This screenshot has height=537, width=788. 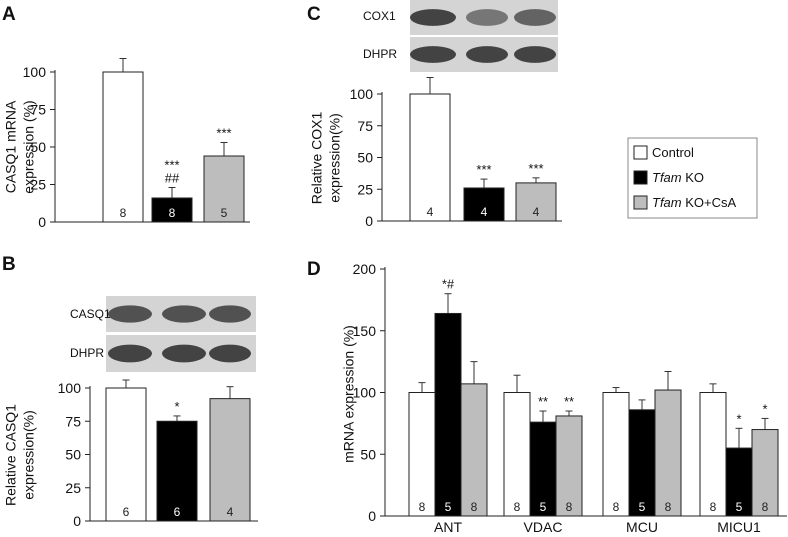 What do you see at coordinates (173, 140) in the screenshot?
I see `bars-a: 8 8##***5***` at bounding box center [173, 140].